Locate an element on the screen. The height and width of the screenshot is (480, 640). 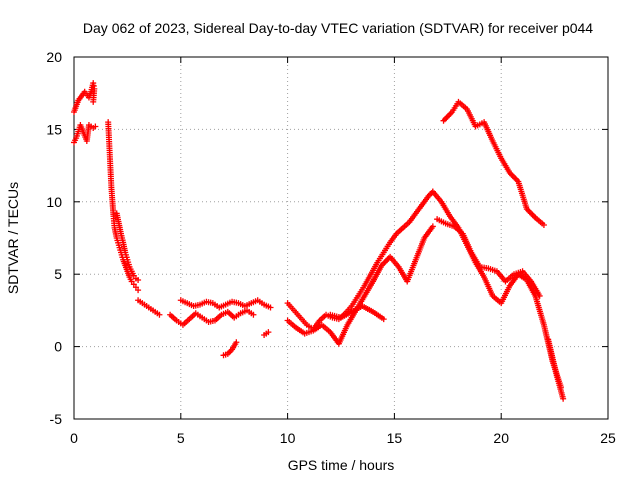
x-tick-label: 20 is located at coordinates (501, 438).